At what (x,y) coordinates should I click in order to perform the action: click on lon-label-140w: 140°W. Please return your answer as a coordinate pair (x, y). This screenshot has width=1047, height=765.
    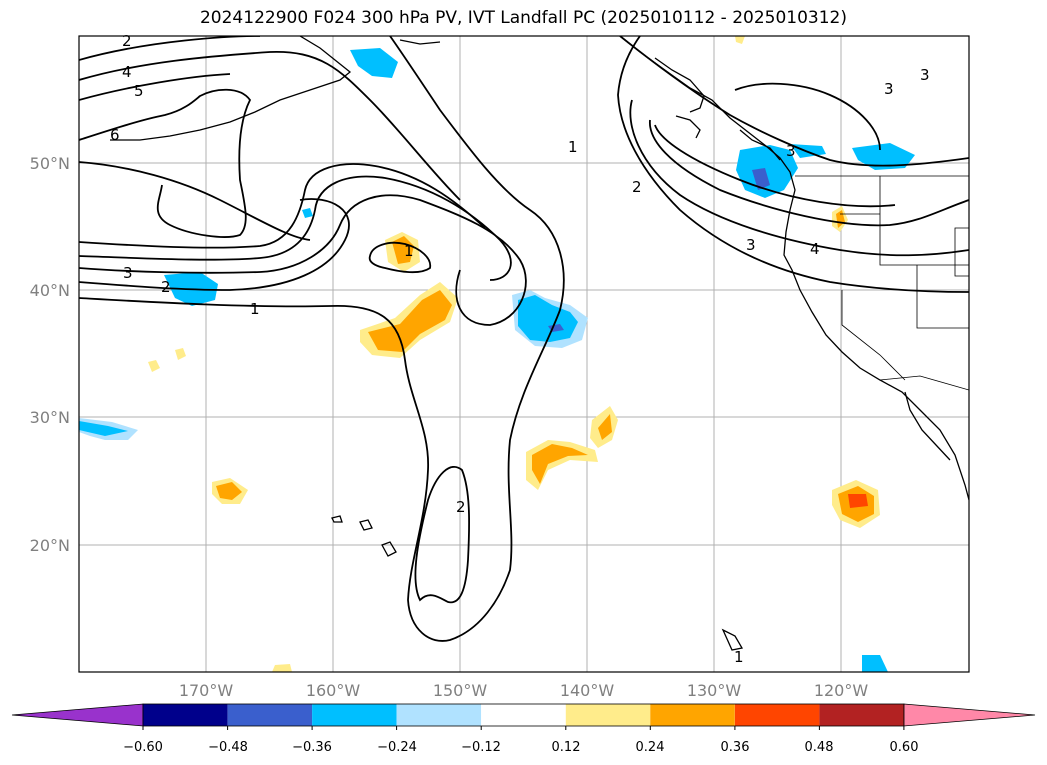
    Looking at the image, I should click on (587, 690).